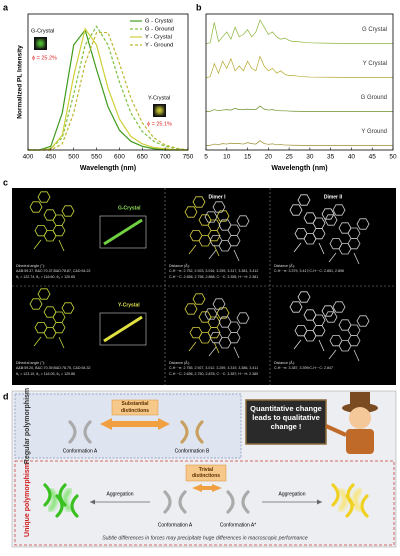  I want to click on x-tick-label: 500, so click(73, 157).